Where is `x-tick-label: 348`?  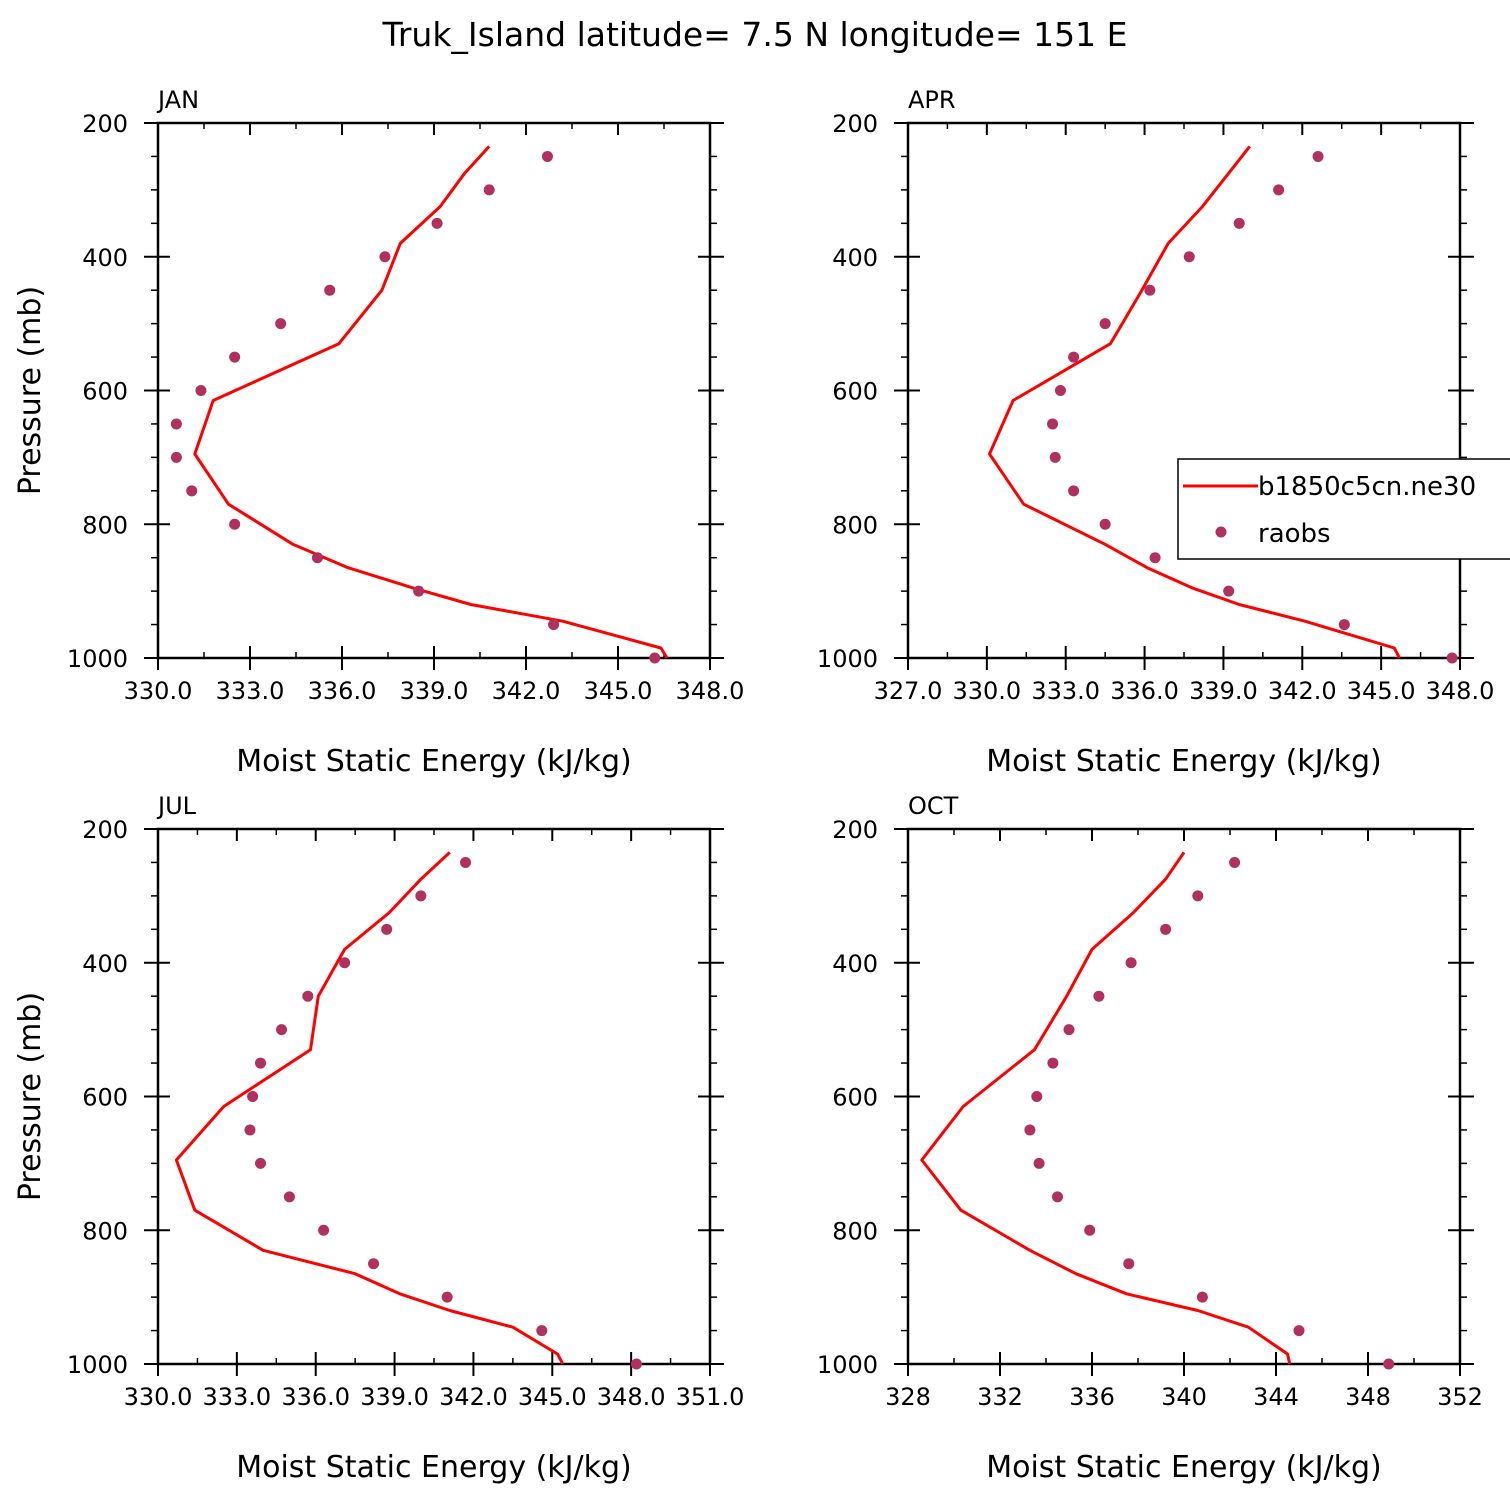 x-tick-label: 348 is located at coordinates (1368, 1397).